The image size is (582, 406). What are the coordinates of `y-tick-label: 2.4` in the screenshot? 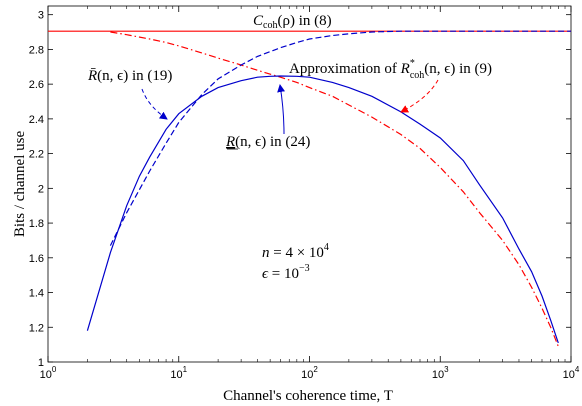 It's located at (36, 120).